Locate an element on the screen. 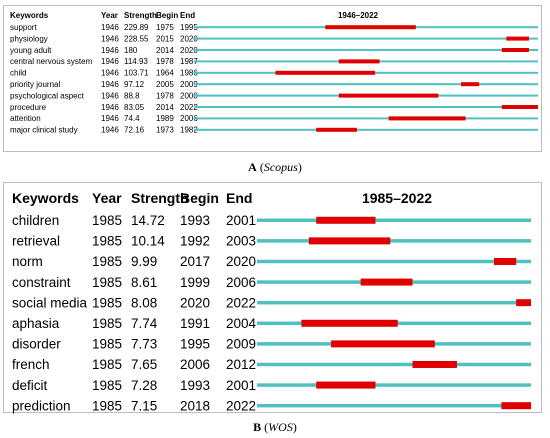 Image resolution: width=550 pixels, height=438 pixels. caption-wos: B (WOS) is located at coordinates (275, 427).